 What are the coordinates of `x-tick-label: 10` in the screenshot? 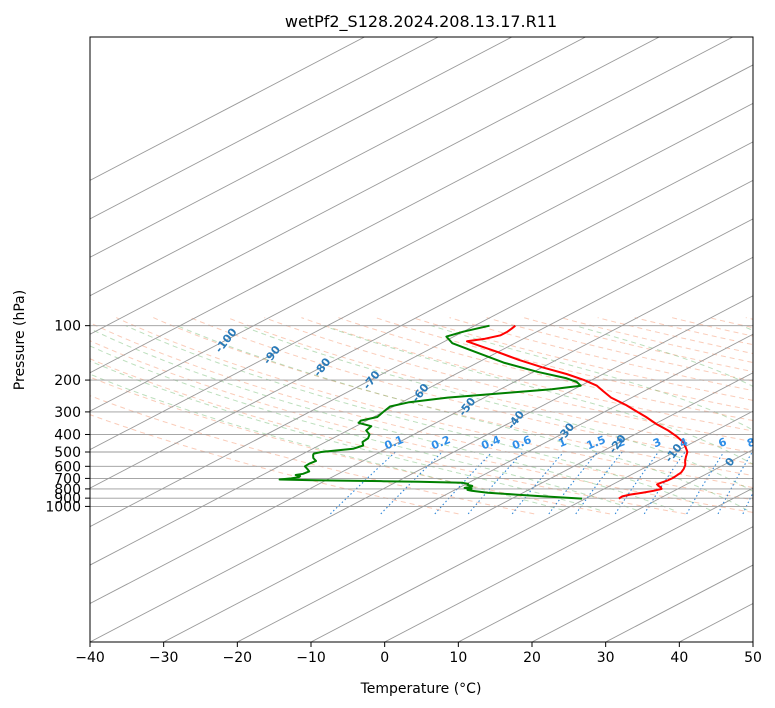 It's located at (458, 658).